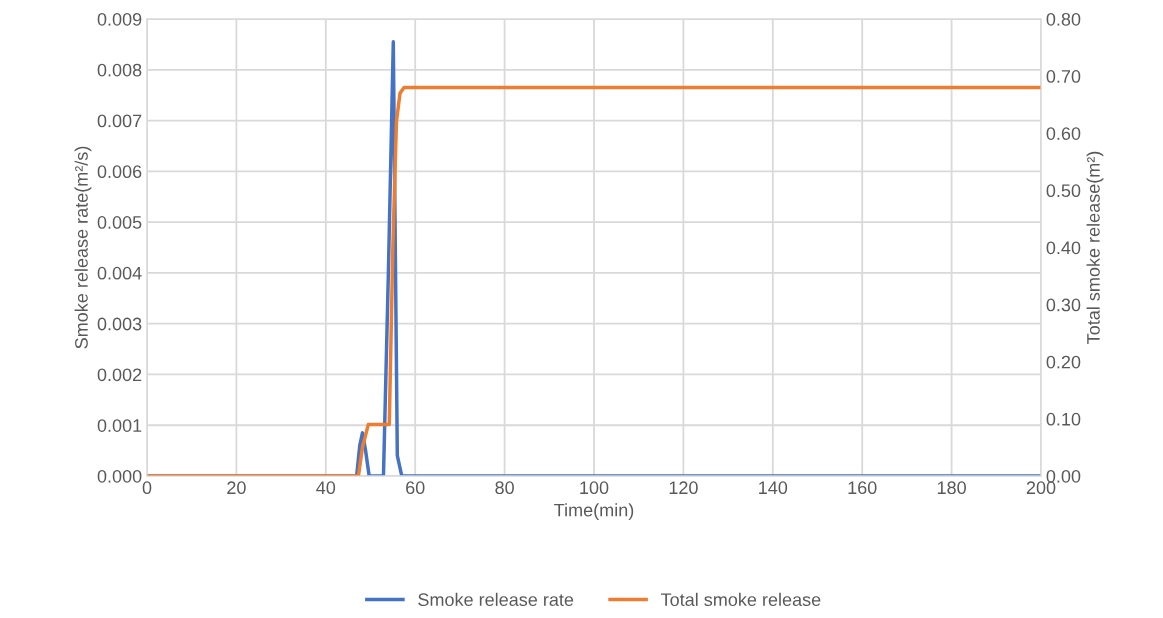 Image resolution: width=1163 pixels, height=618 pixels. Describe the element at coordinates (1063, 476) in the screenshot. I see `y2-tick-label: 0.00` at that location.